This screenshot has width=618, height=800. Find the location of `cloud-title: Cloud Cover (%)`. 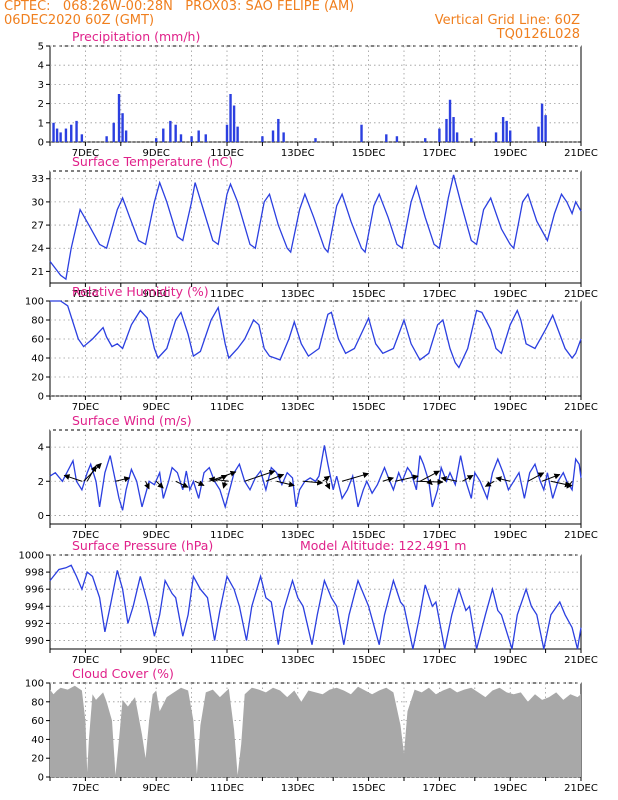

cloud-title: Cloud Cover (%) is located at coordinates (123, 673).